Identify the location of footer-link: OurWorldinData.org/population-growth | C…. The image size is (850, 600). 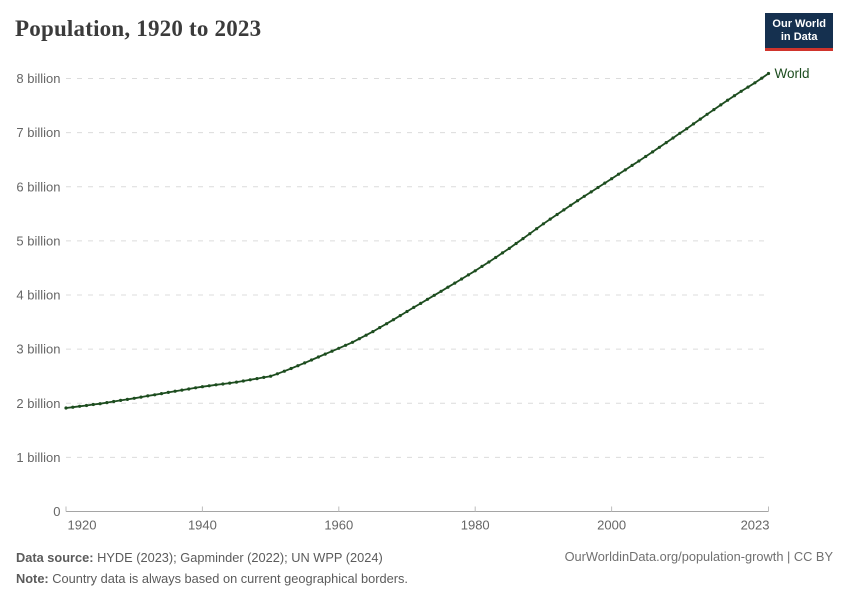
(698, 556).